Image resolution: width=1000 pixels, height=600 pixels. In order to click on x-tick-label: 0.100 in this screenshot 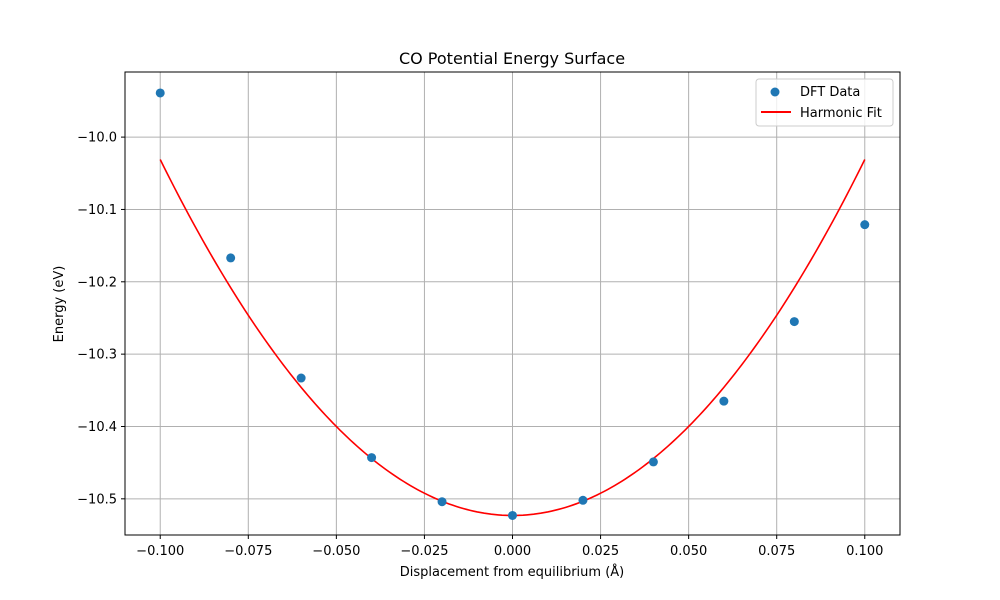, I will do `click(864, 551)`.